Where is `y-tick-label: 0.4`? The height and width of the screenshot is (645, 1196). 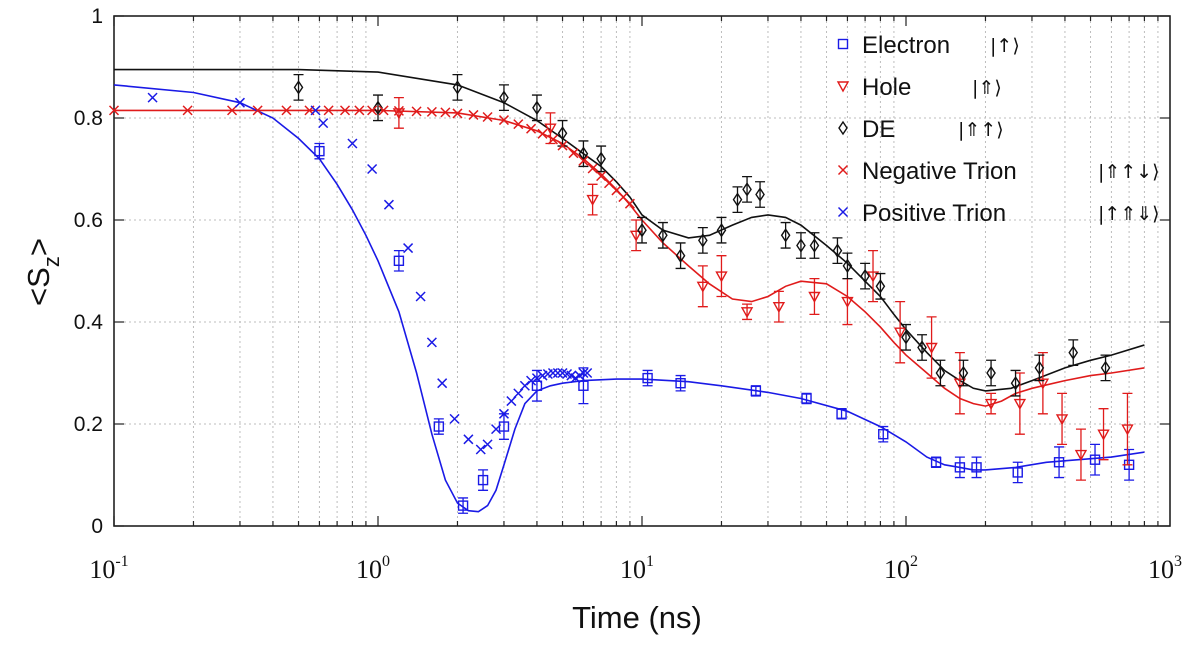
y-tick-label: 0.4 is located at coordinates (89, 322).